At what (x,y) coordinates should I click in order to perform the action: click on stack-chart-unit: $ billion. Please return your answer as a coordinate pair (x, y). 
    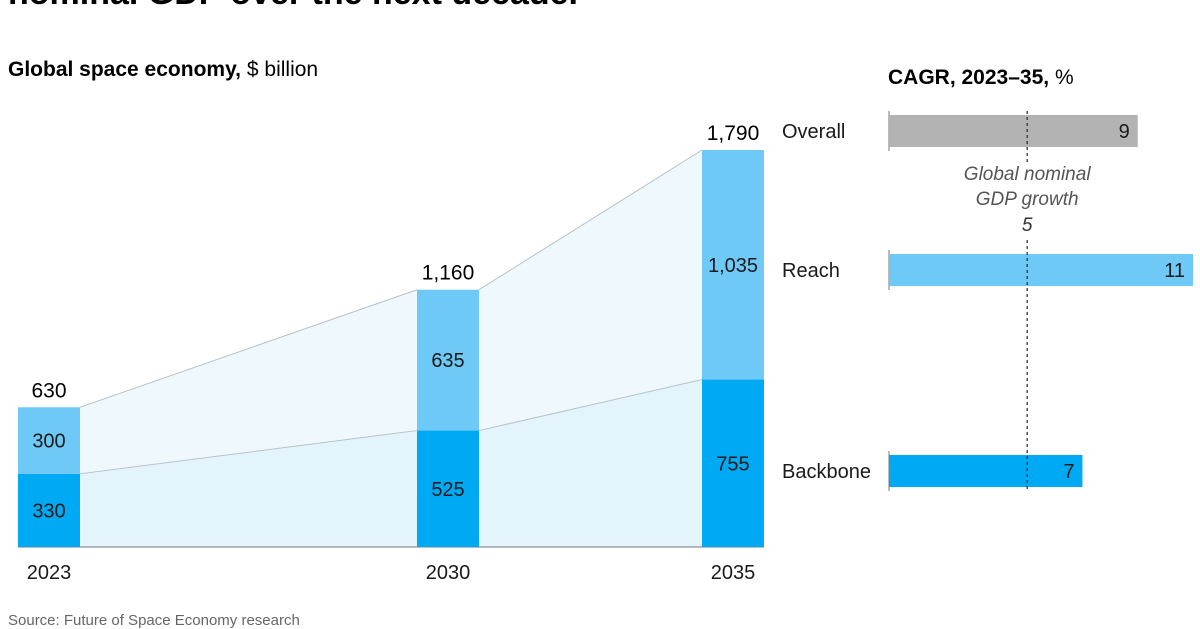
    Looking at the image, I should click on (282, 69).